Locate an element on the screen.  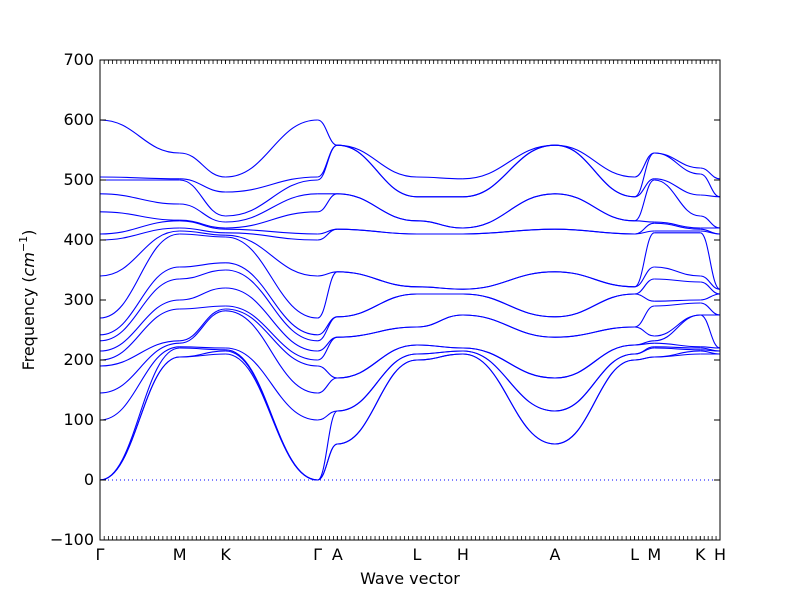
y-tick-label: 400 is located at coordinates (78, 239).